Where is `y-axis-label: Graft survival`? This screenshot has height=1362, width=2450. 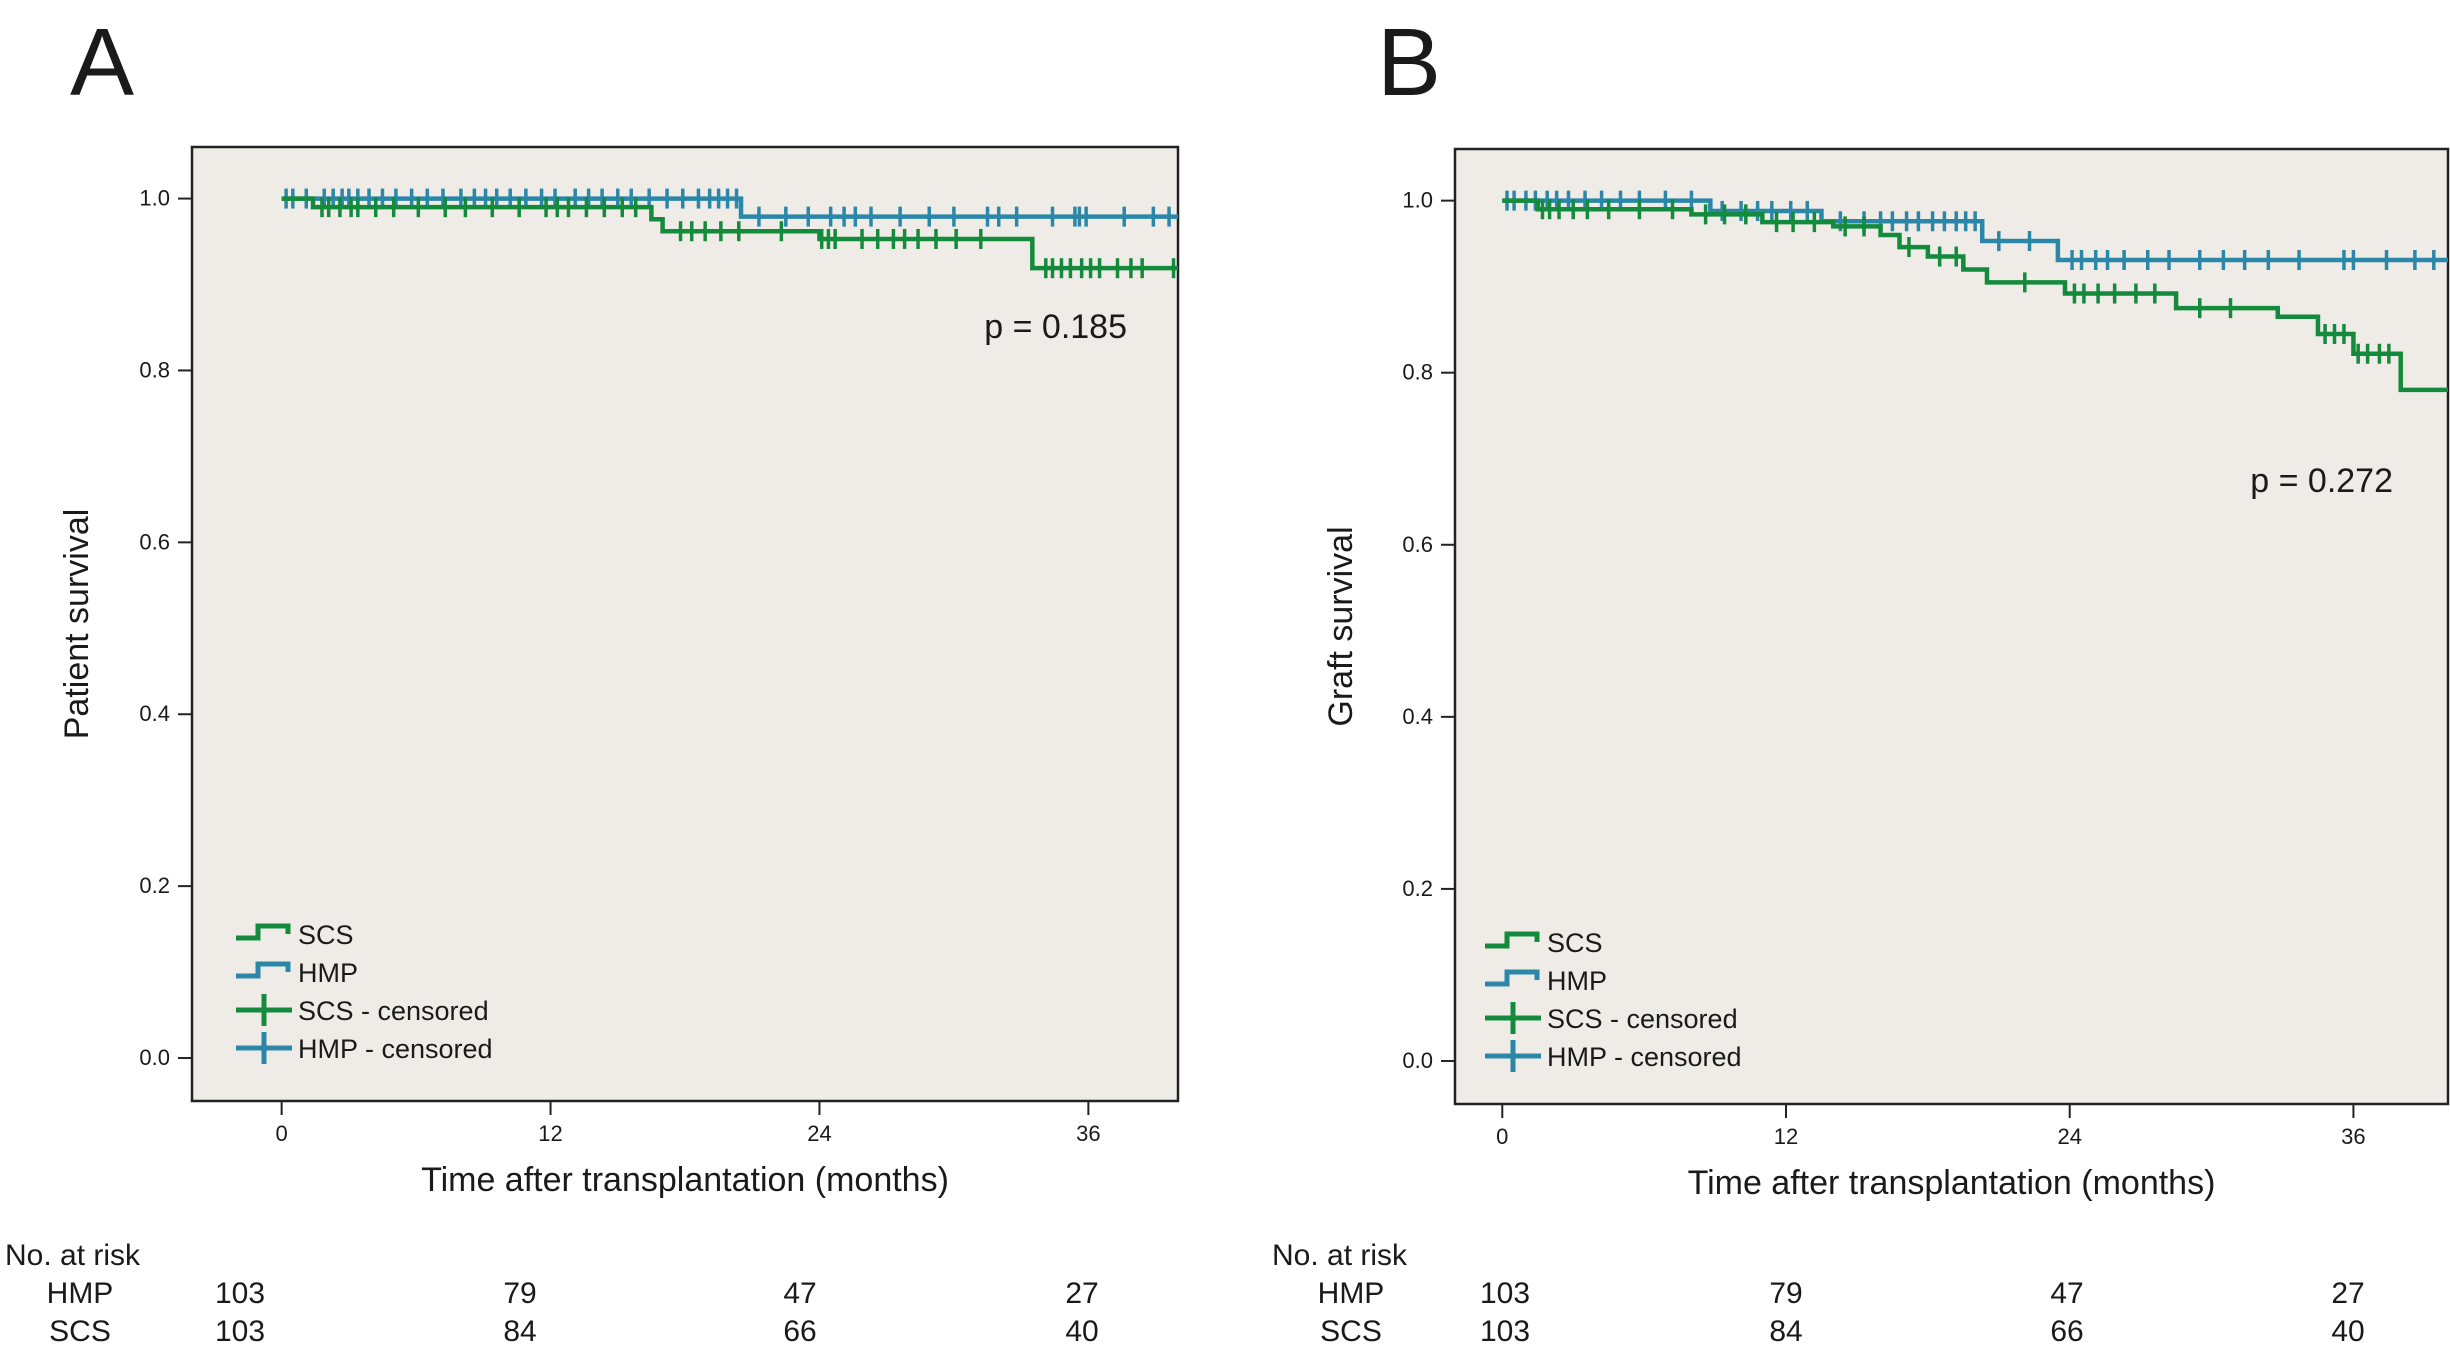
y-axis-label: Graft survival is located at coordinates (1341, 626).